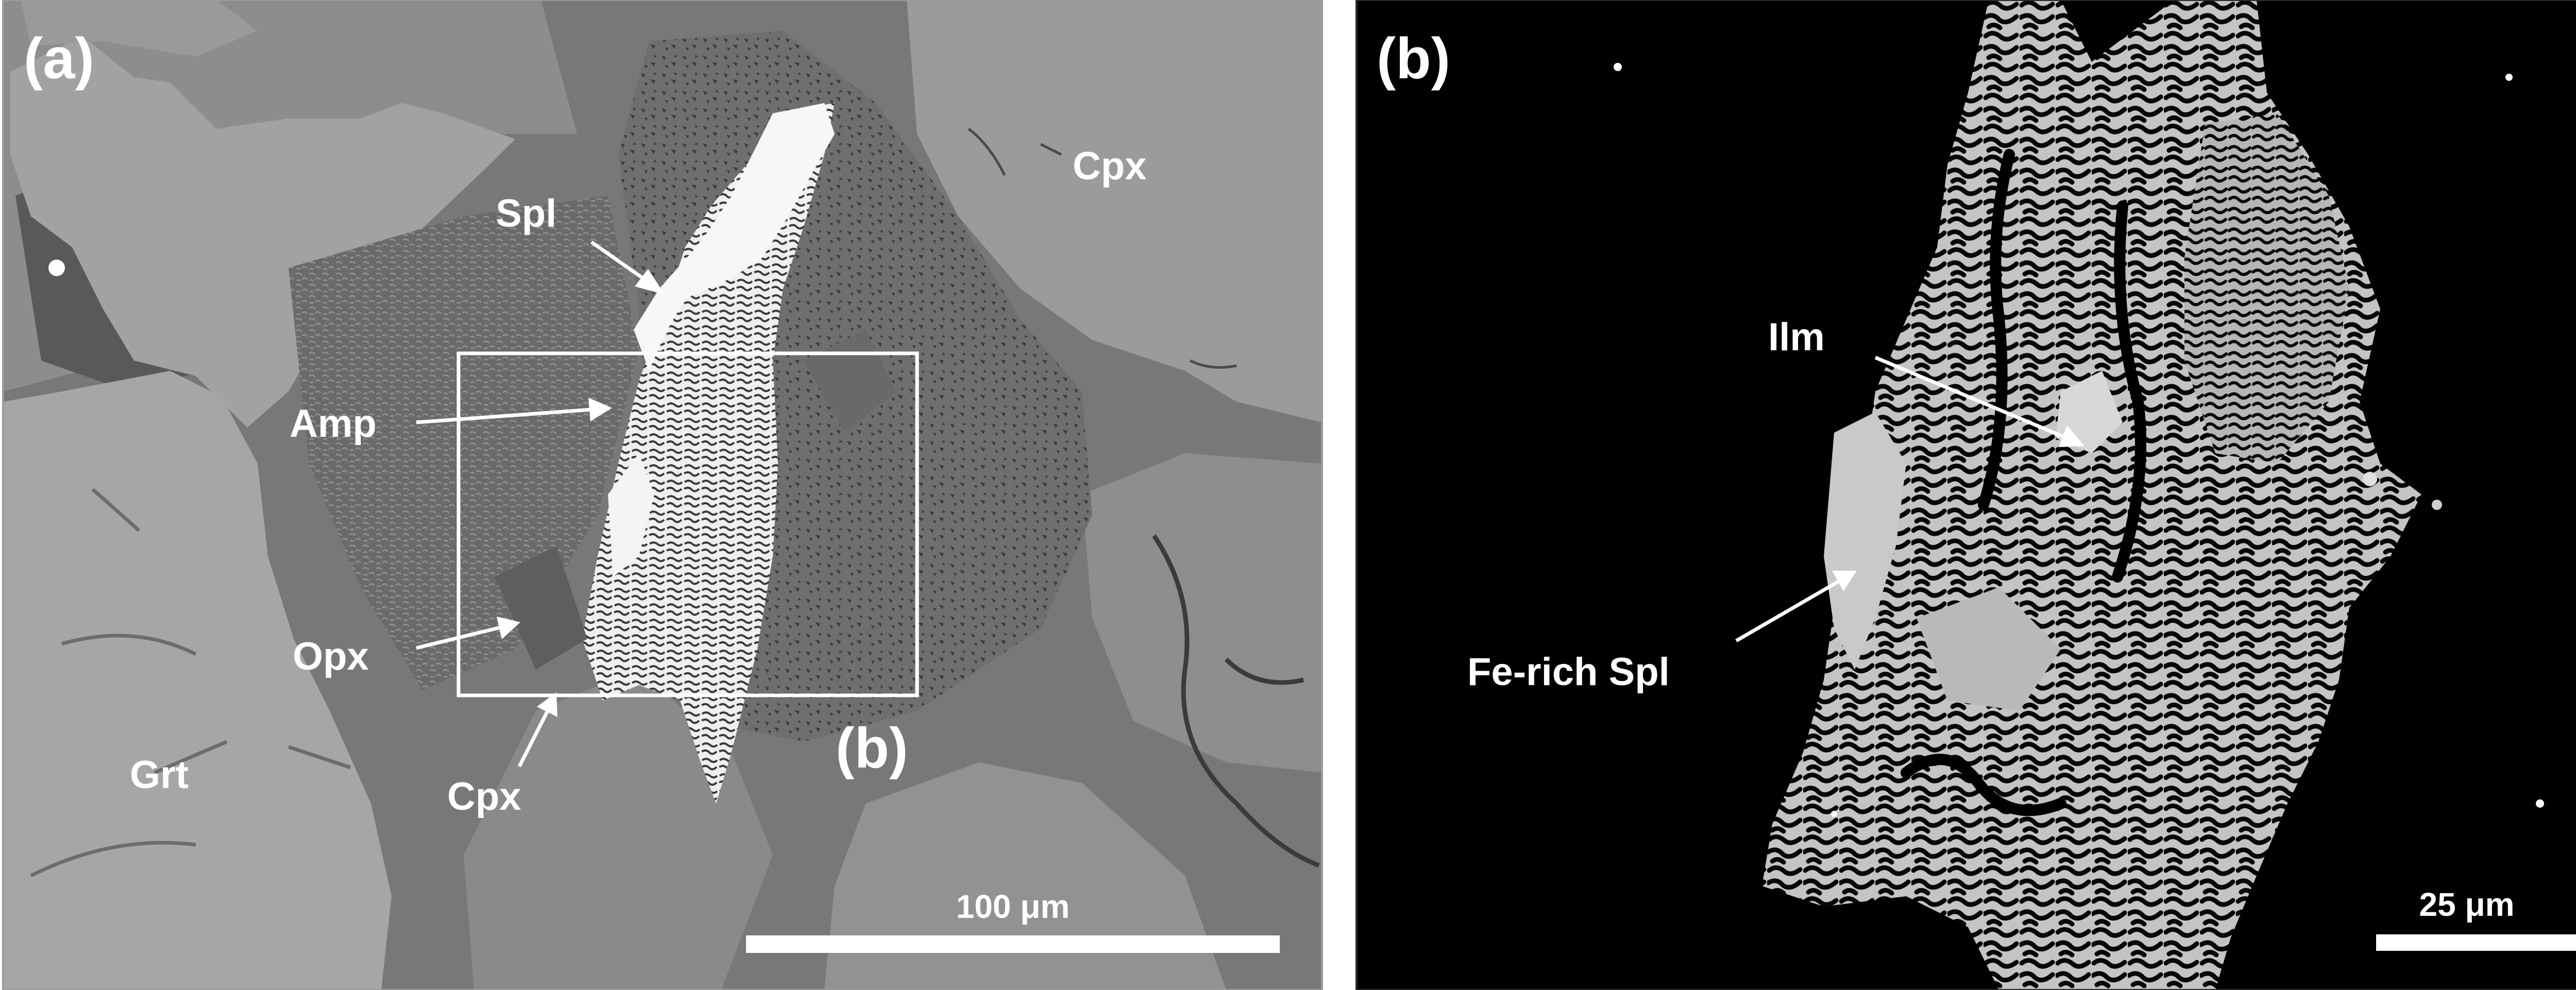 The height and width of the screenshot is (990, 2576). I want to click on panel-a-arrows, so click(540, 504).